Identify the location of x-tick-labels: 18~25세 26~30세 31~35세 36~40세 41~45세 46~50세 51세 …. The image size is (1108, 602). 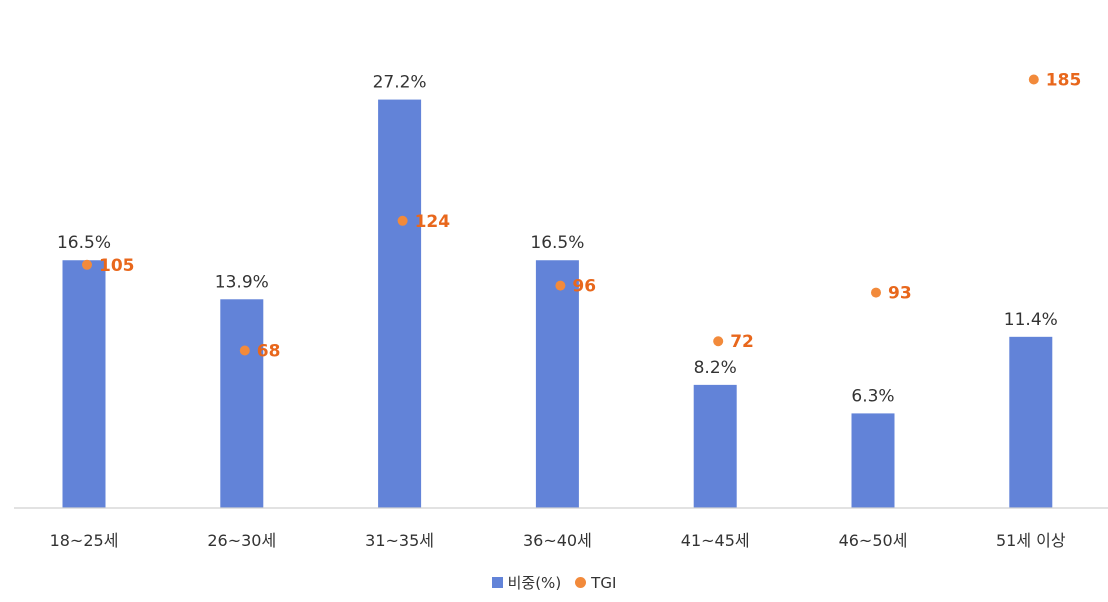
(558, 540).